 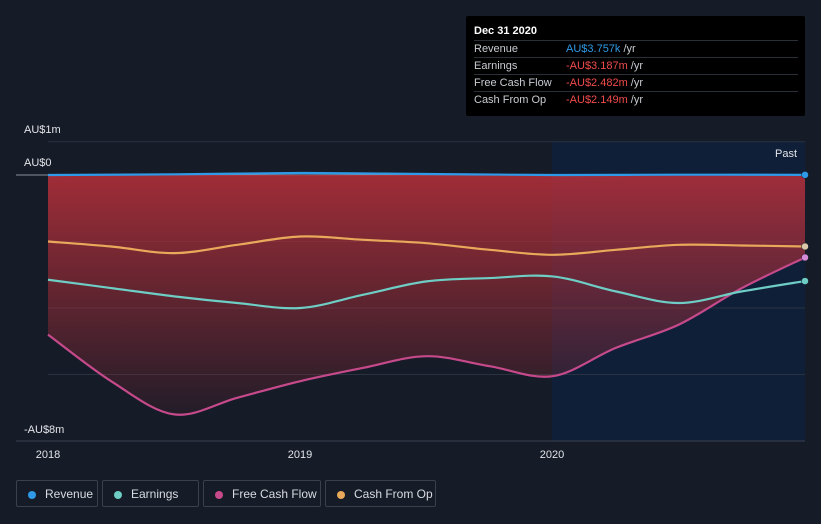 I want to click on tooltip-row-earnings: Earnings -AU$3.187m/yr, so click(x=636, y=65).